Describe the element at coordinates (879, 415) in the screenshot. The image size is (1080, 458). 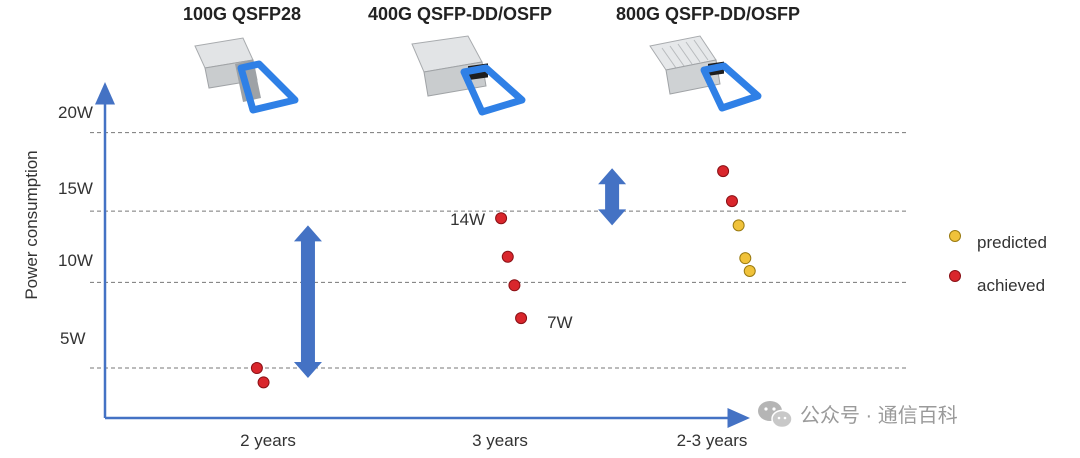
I see `watermark-text: 公众号 · 通信百科` at that location.